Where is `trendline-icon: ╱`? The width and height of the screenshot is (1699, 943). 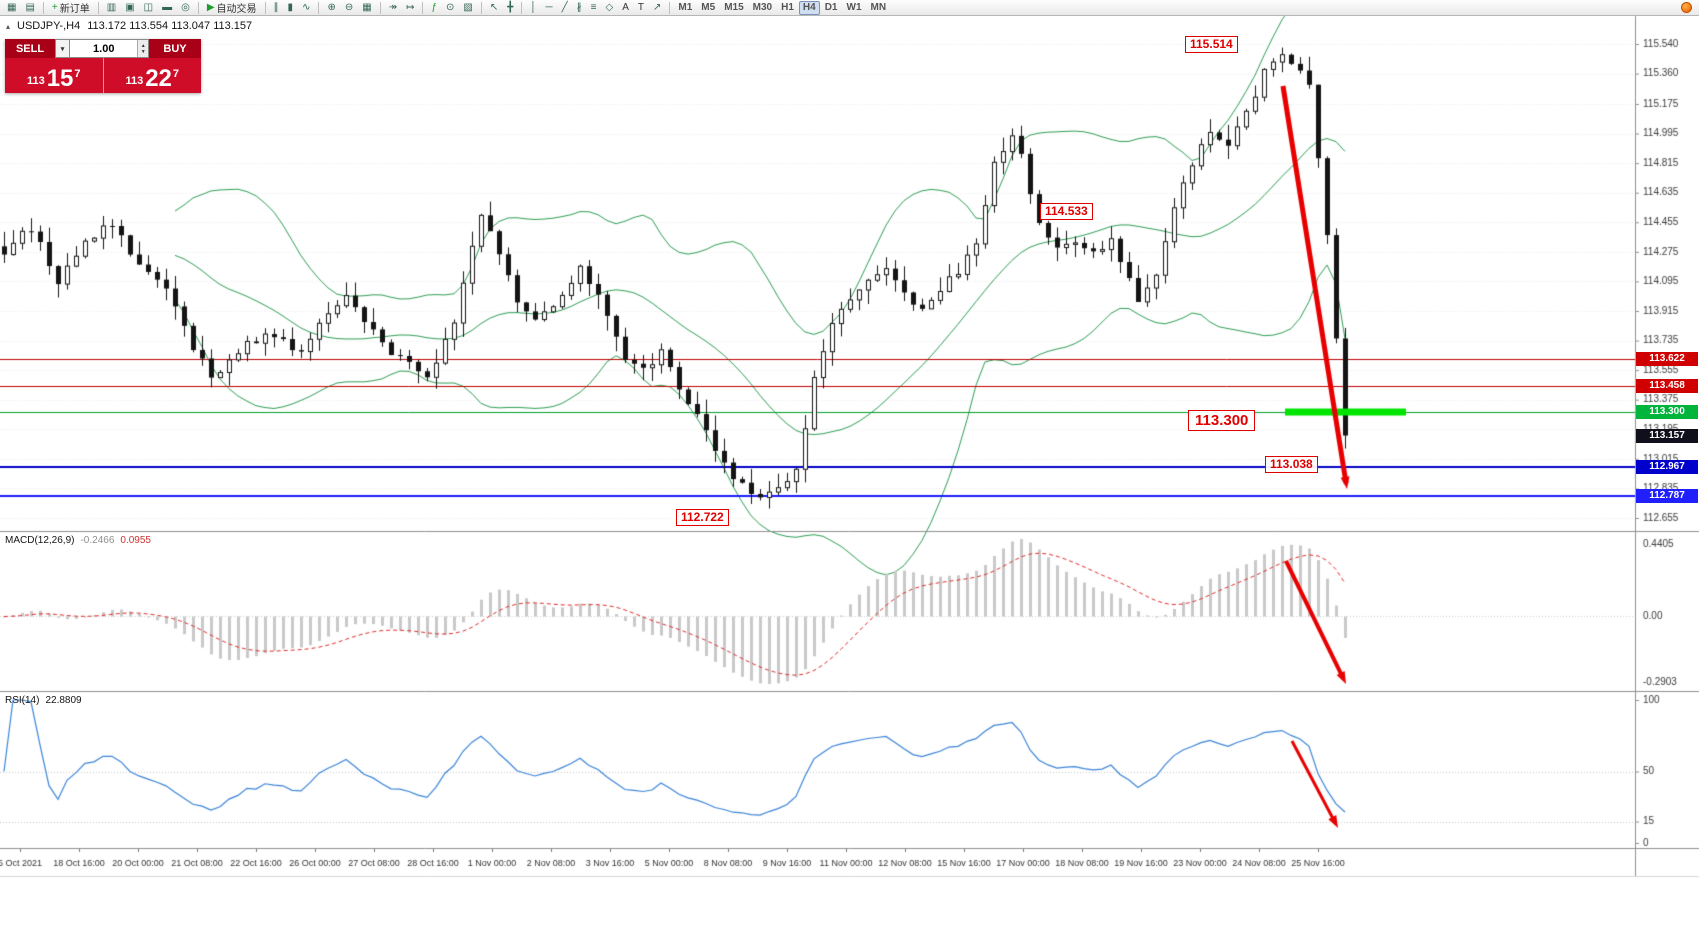
trendline-icon: ╱ is located at coordinates (564, 7).